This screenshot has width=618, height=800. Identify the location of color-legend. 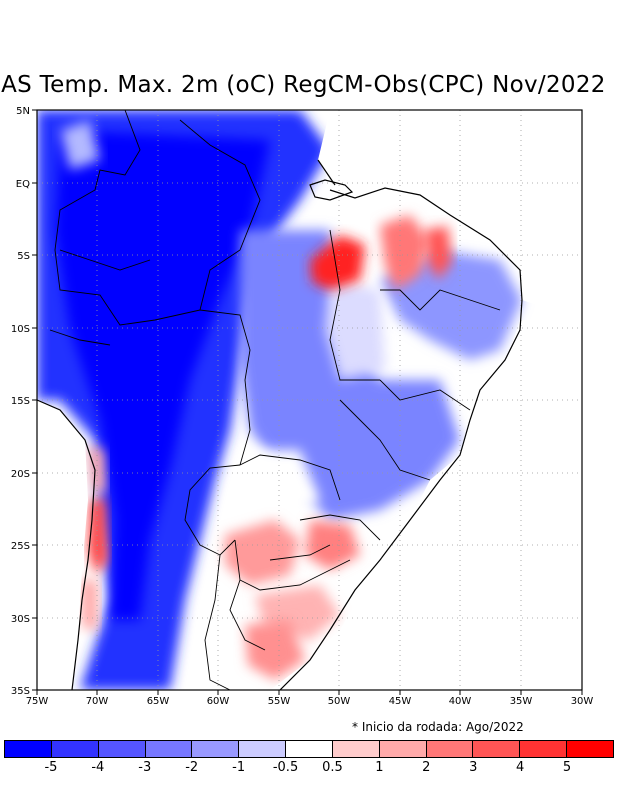
(309, 749).